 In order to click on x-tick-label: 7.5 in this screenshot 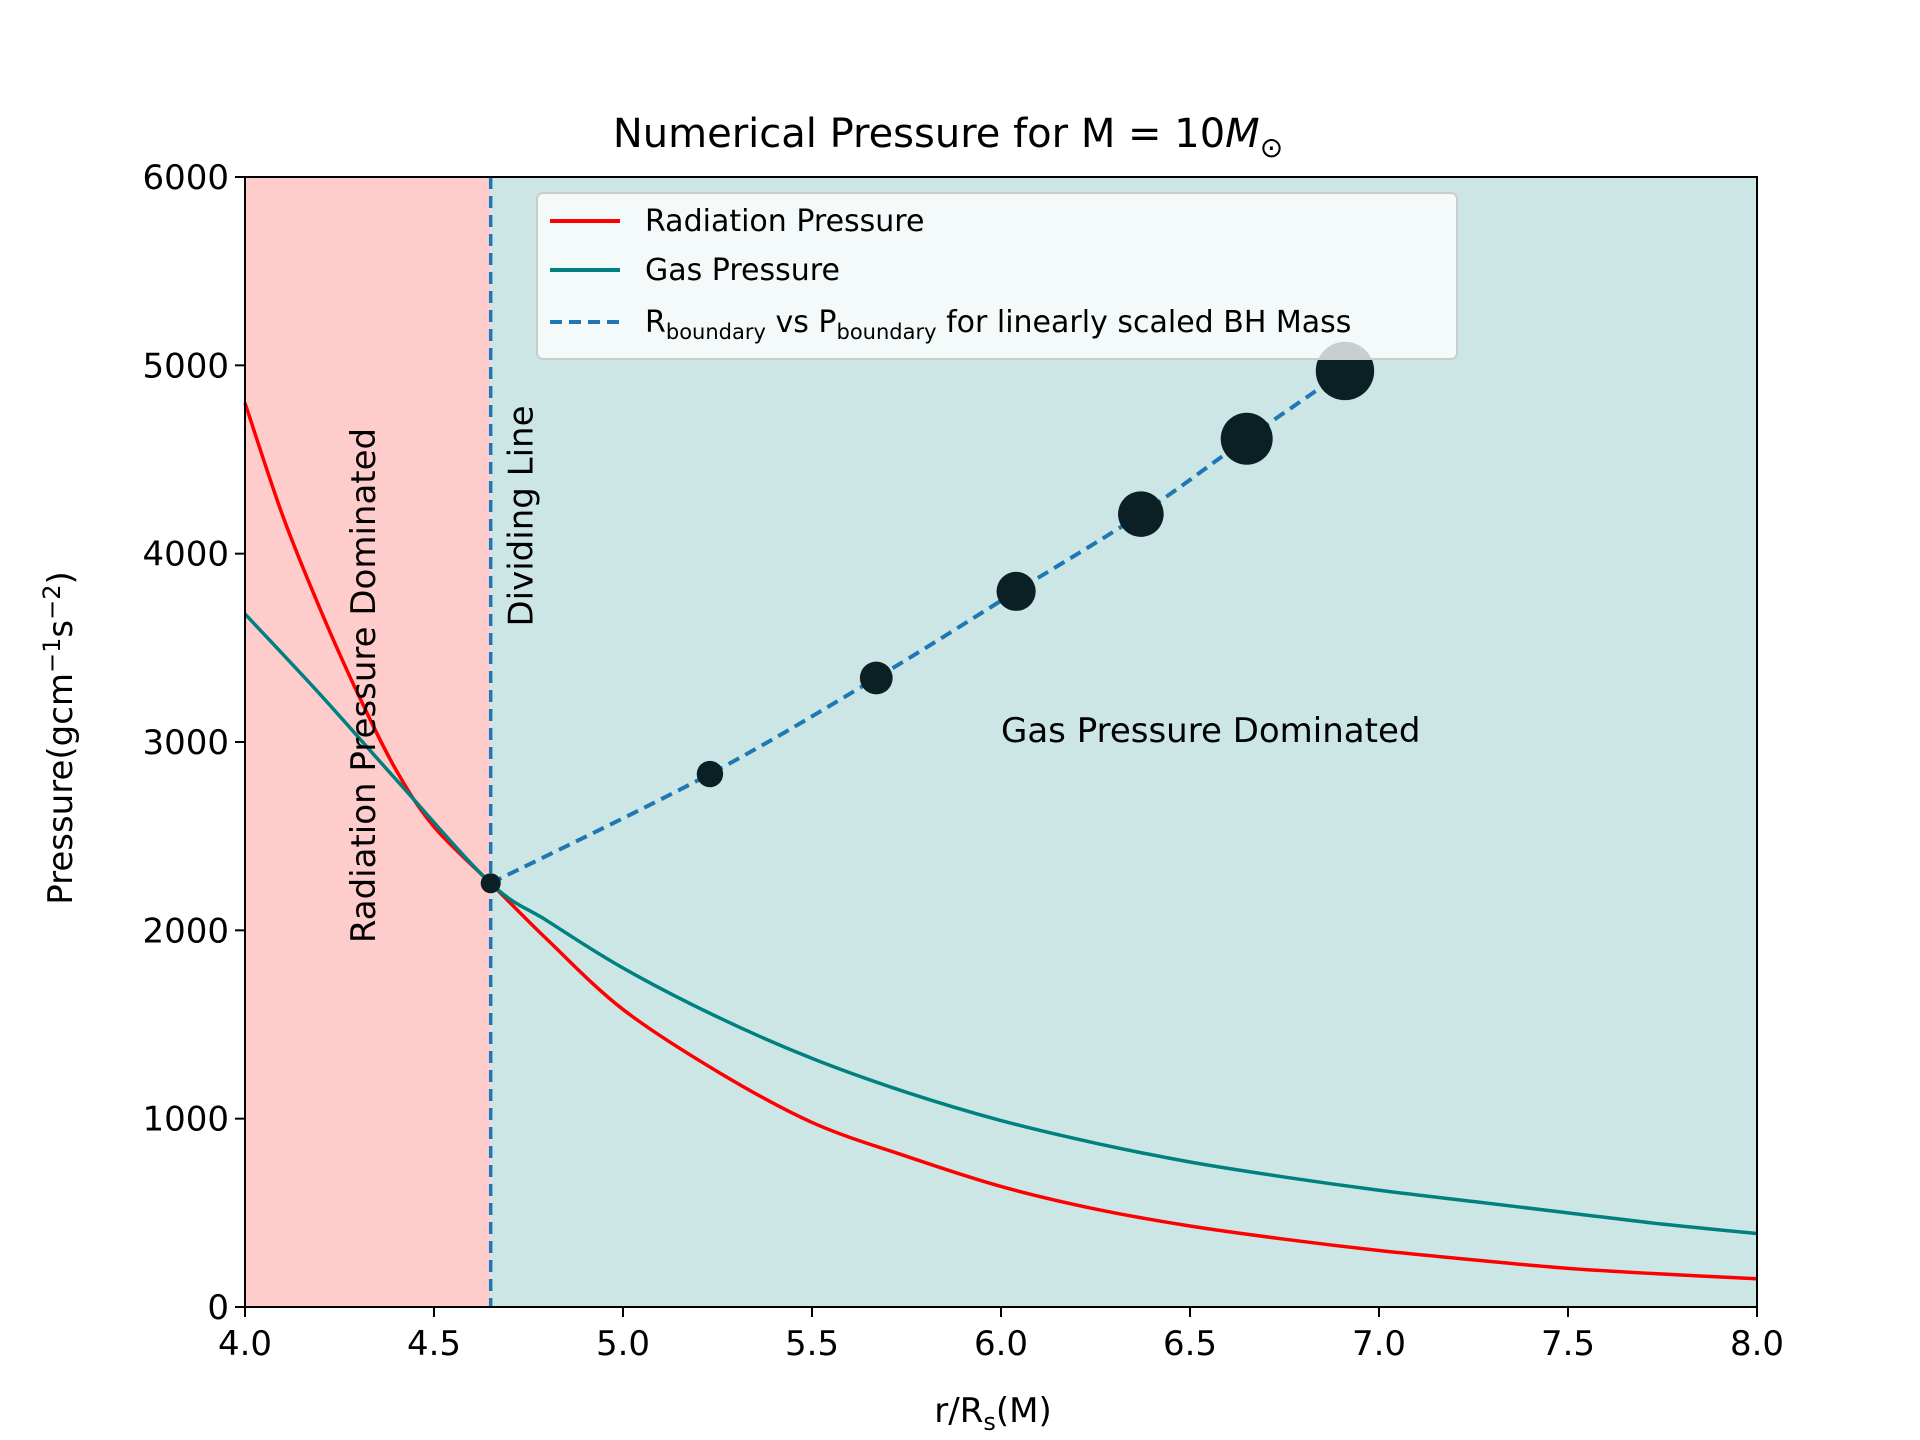, I will do `click(1568, 1344)`.